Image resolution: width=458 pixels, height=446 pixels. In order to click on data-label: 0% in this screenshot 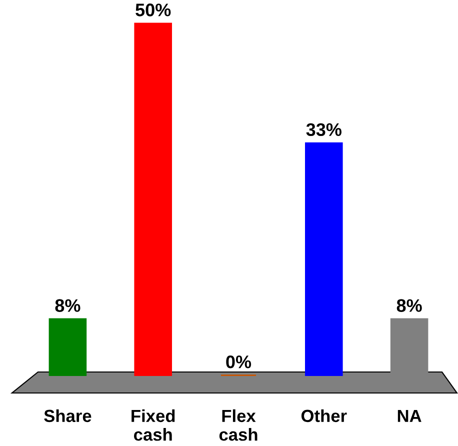, I will do `click(239, 361)`.